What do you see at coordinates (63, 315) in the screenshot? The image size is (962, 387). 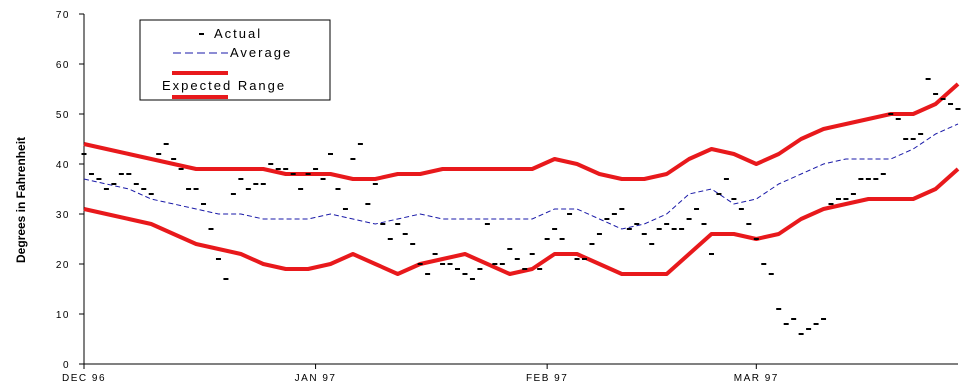 I see `y-tick-label: 10` at bounding box center [63, 315].